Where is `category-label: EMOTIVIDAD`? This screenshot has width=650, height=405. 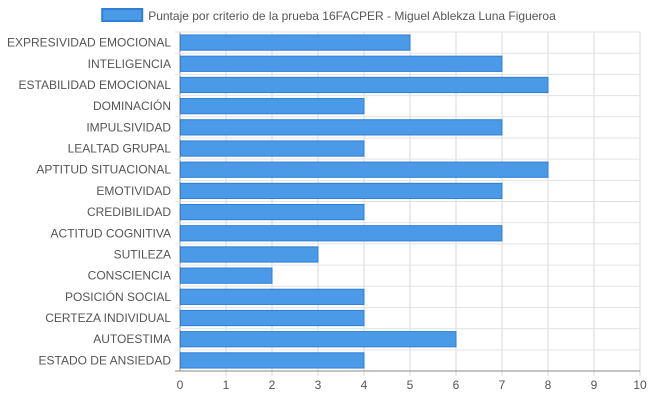
category-label: EMOTIVIDAD is located at coordinates (133, 191).